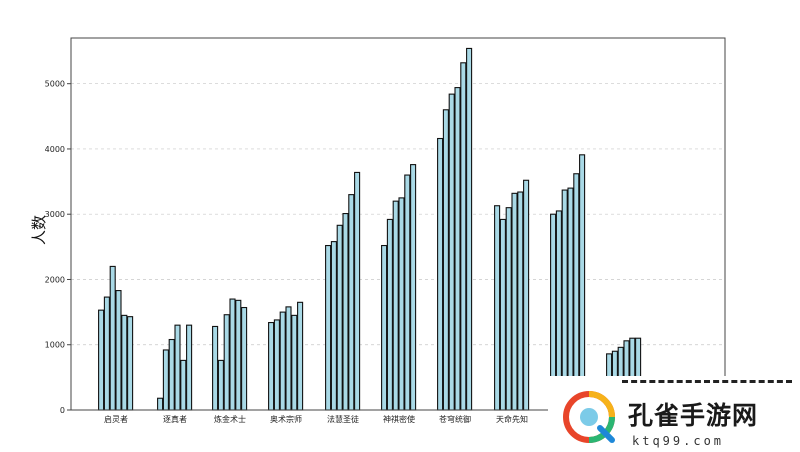  Describe the element at coordinates (343, 419) in the screenshot. I see `x-tick-label: 法慧圣徒` at that location.